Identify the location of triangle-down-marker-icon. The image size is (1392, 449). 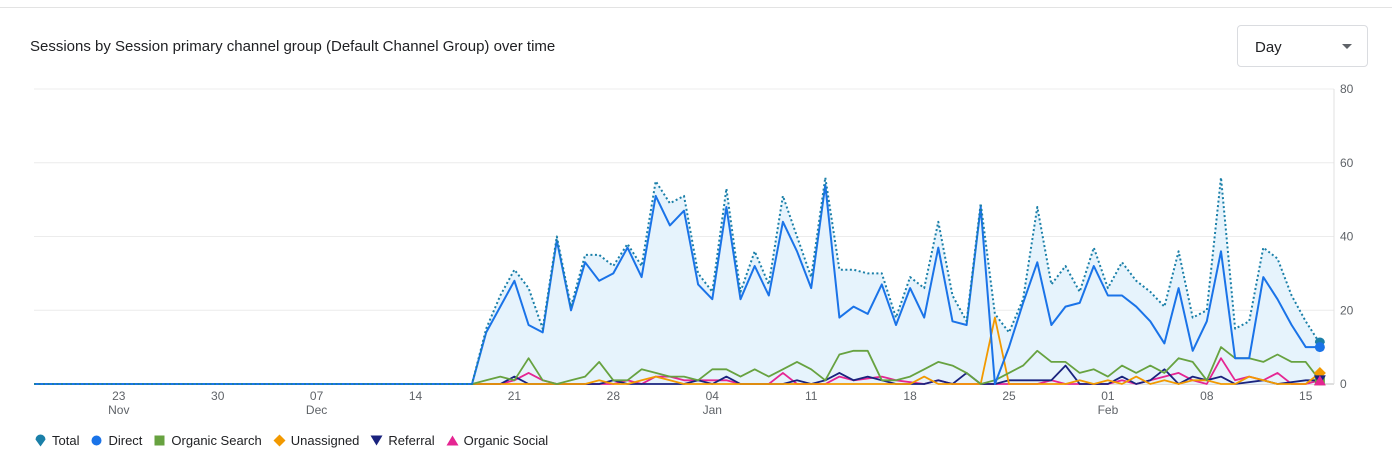
(376, 440).